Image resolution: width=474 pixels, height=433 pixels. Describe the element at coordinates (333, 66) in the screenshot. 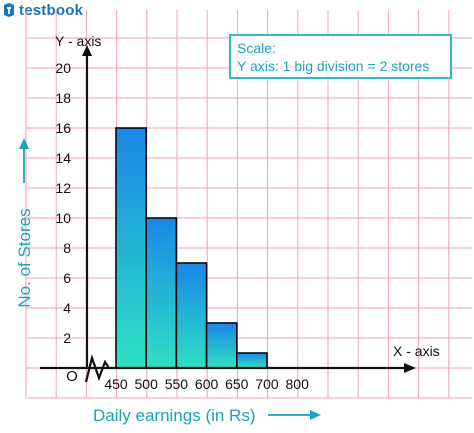

I see `scale-description: Y axis: 1 big division = 2 stores` at that location.